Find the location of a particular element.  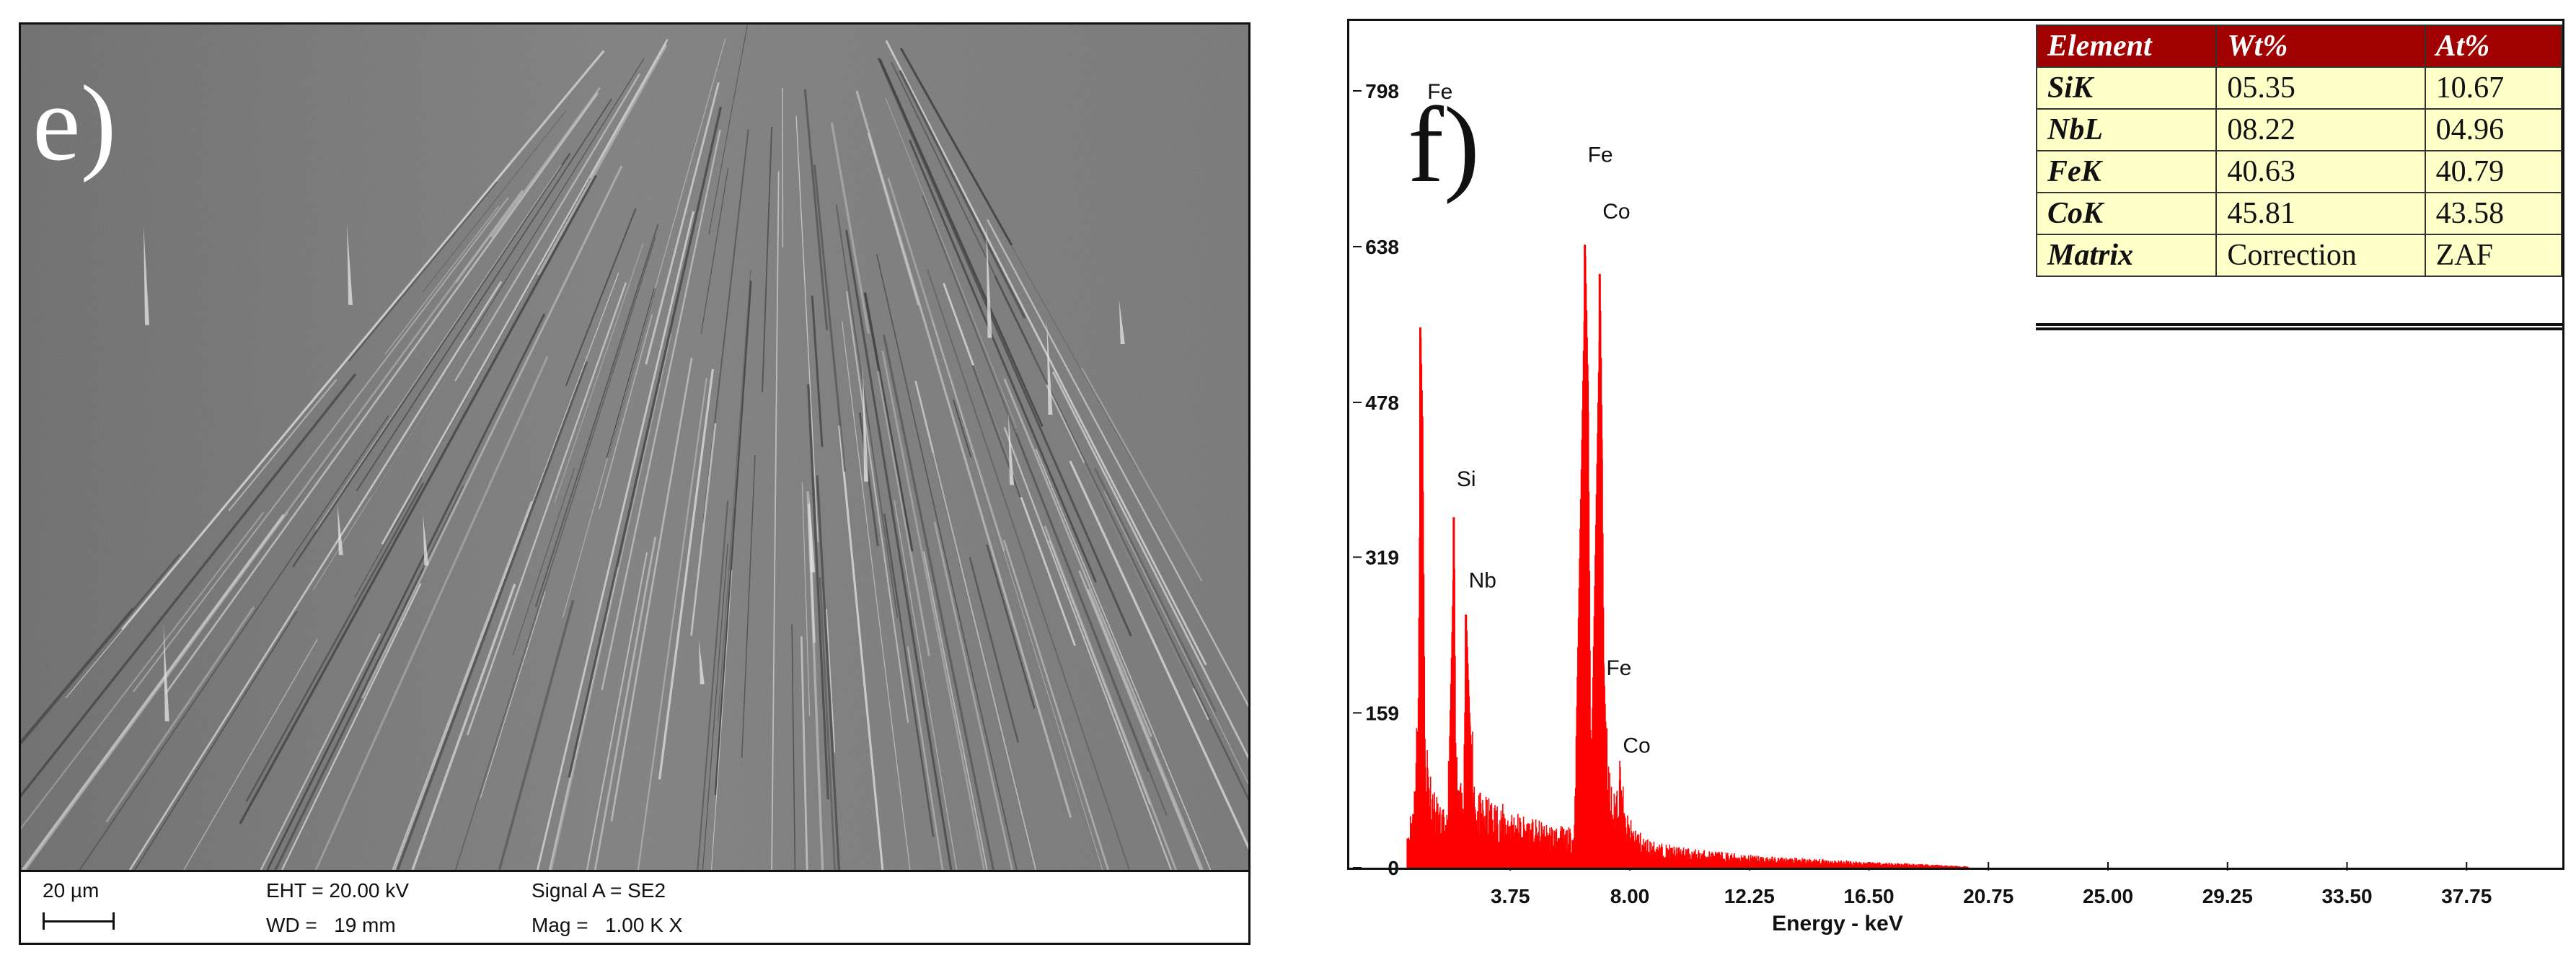

table-cell-element: SiK is located at coordinates (2126, 88).